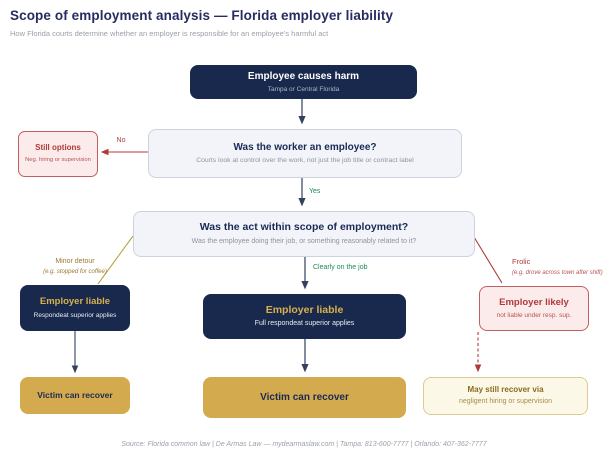 This screenshot has height=461, width=608. What do you see at coordinates (340, 267) in the screenshot?
I see `edge-label-clearly-on-job: Clearly on the job` at bounding box center [340, 267].